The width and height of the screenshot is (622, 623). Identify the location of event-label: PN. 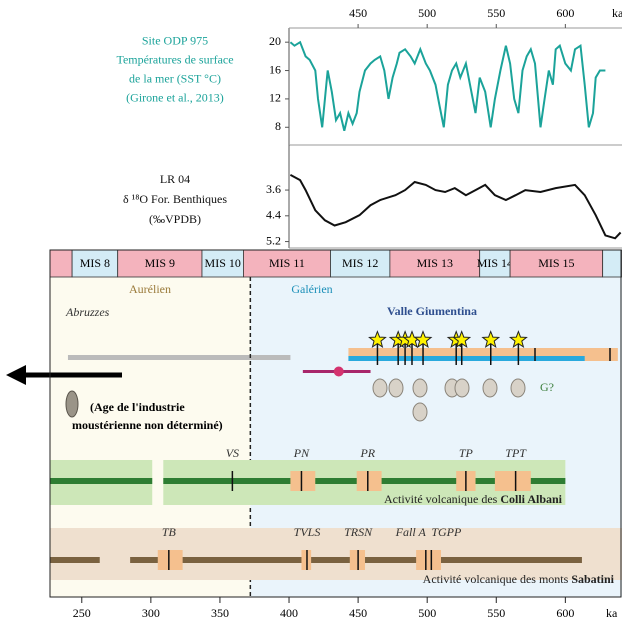
(301, 453).